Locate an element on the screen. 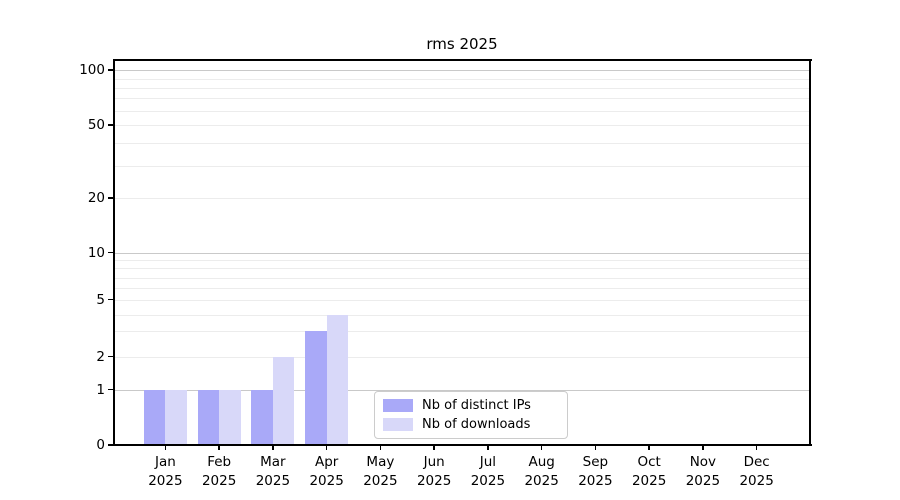 Image resolution: width=900 pixels, height=500 pixels. x-tick-label: Nov 2025 is located at coordinates (703, 472).